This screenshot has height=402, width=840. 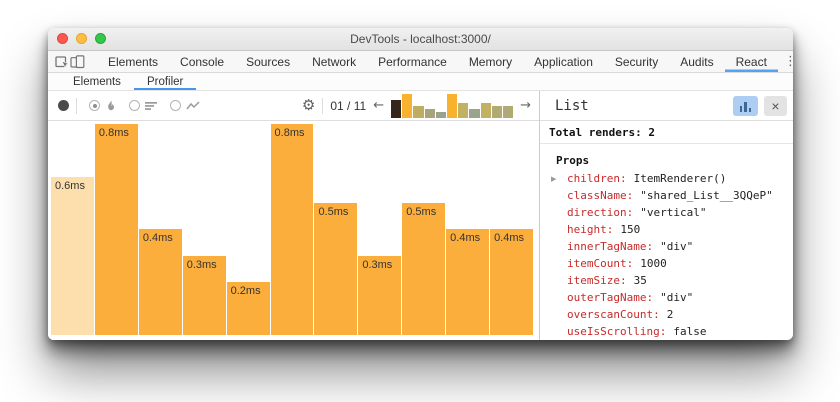 I want to click on prop-value: "shared_List__3QQeP", so click(x=706, y=195).